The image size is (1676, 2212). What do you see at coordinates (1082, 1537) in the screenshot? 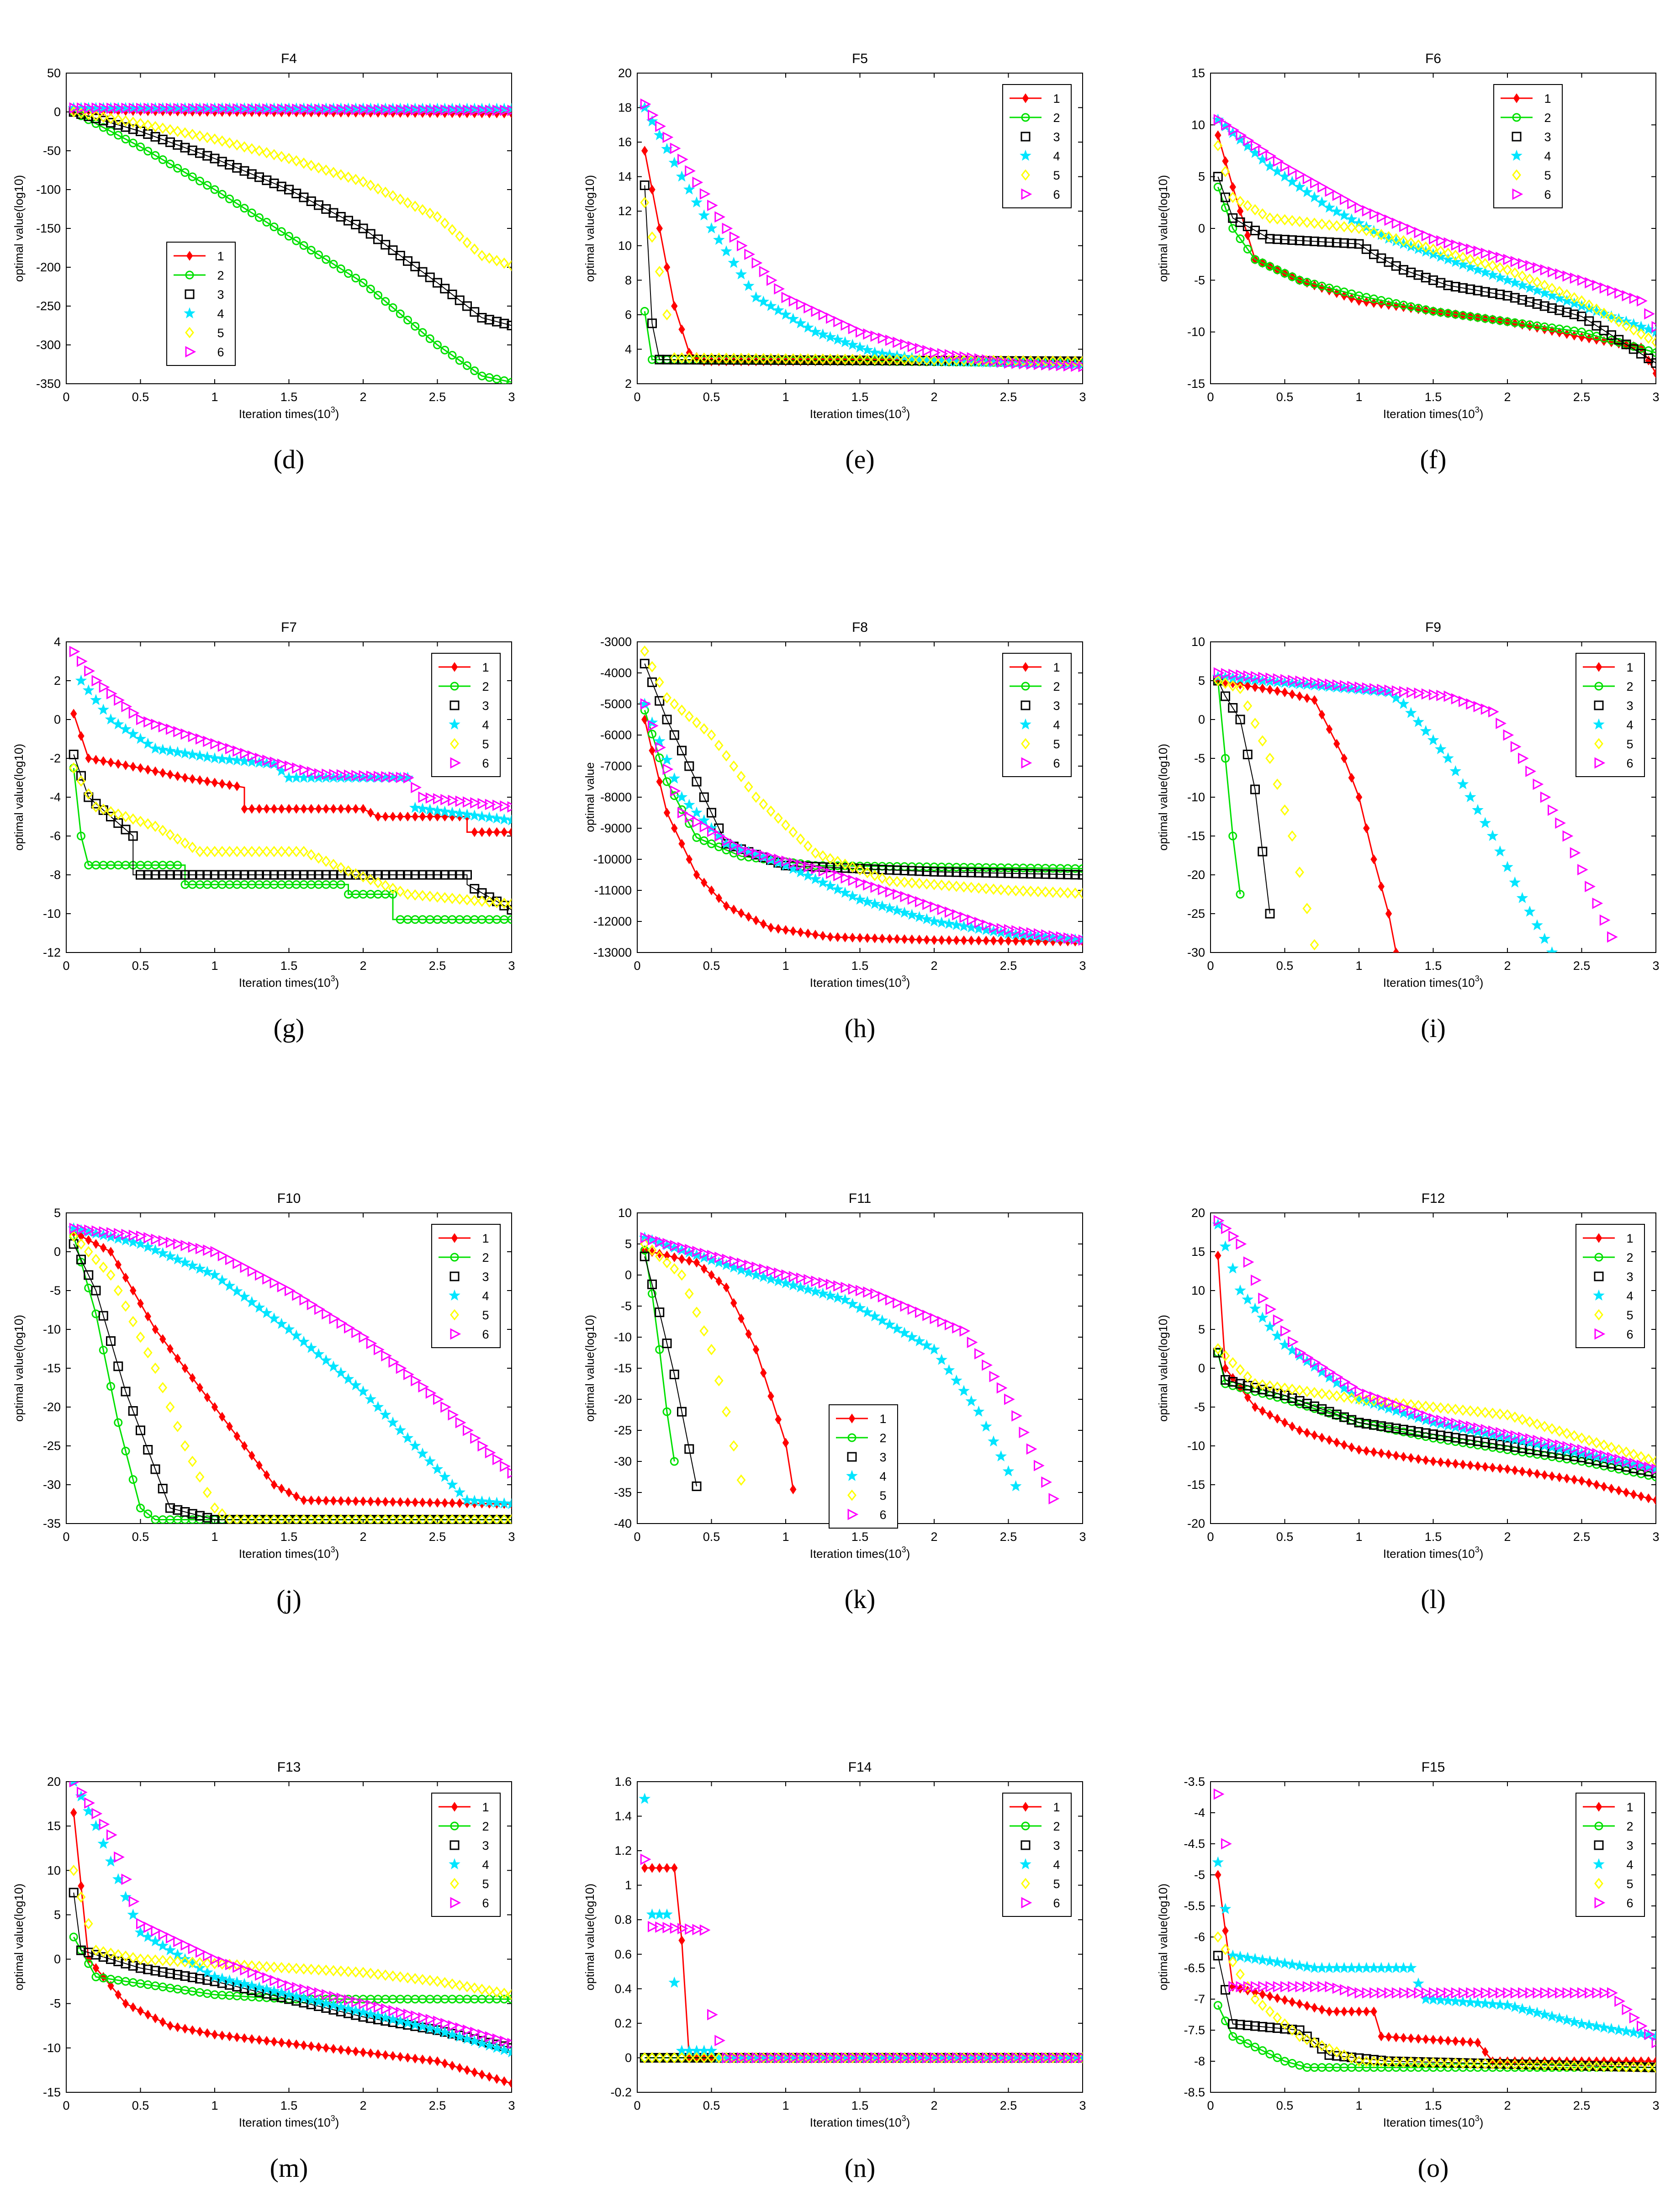
I see `x-tick-label: 3` at bounding box center [1082, 1537].